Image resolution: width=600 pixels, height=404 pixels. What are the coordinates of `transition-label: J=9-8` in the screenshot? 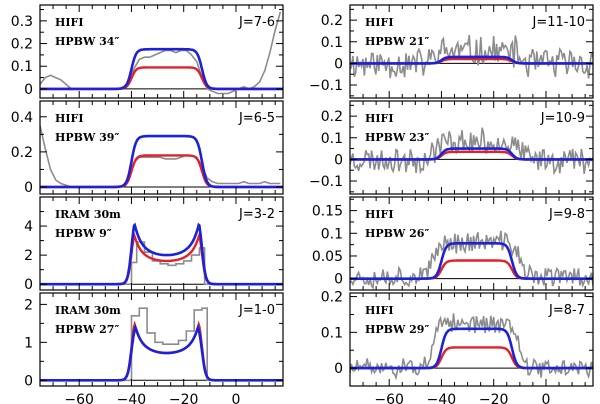 It's located at (566, 214).